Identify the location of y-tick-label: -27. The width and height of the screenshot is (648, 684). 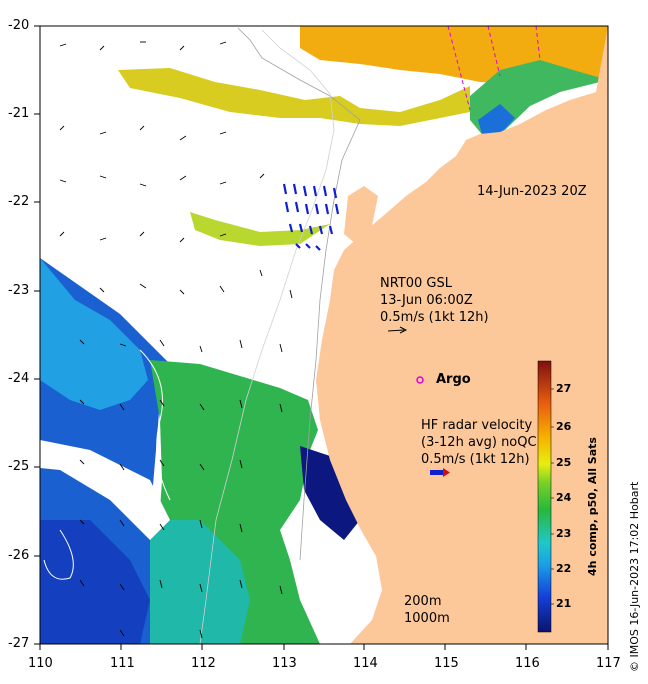
(19, 643).